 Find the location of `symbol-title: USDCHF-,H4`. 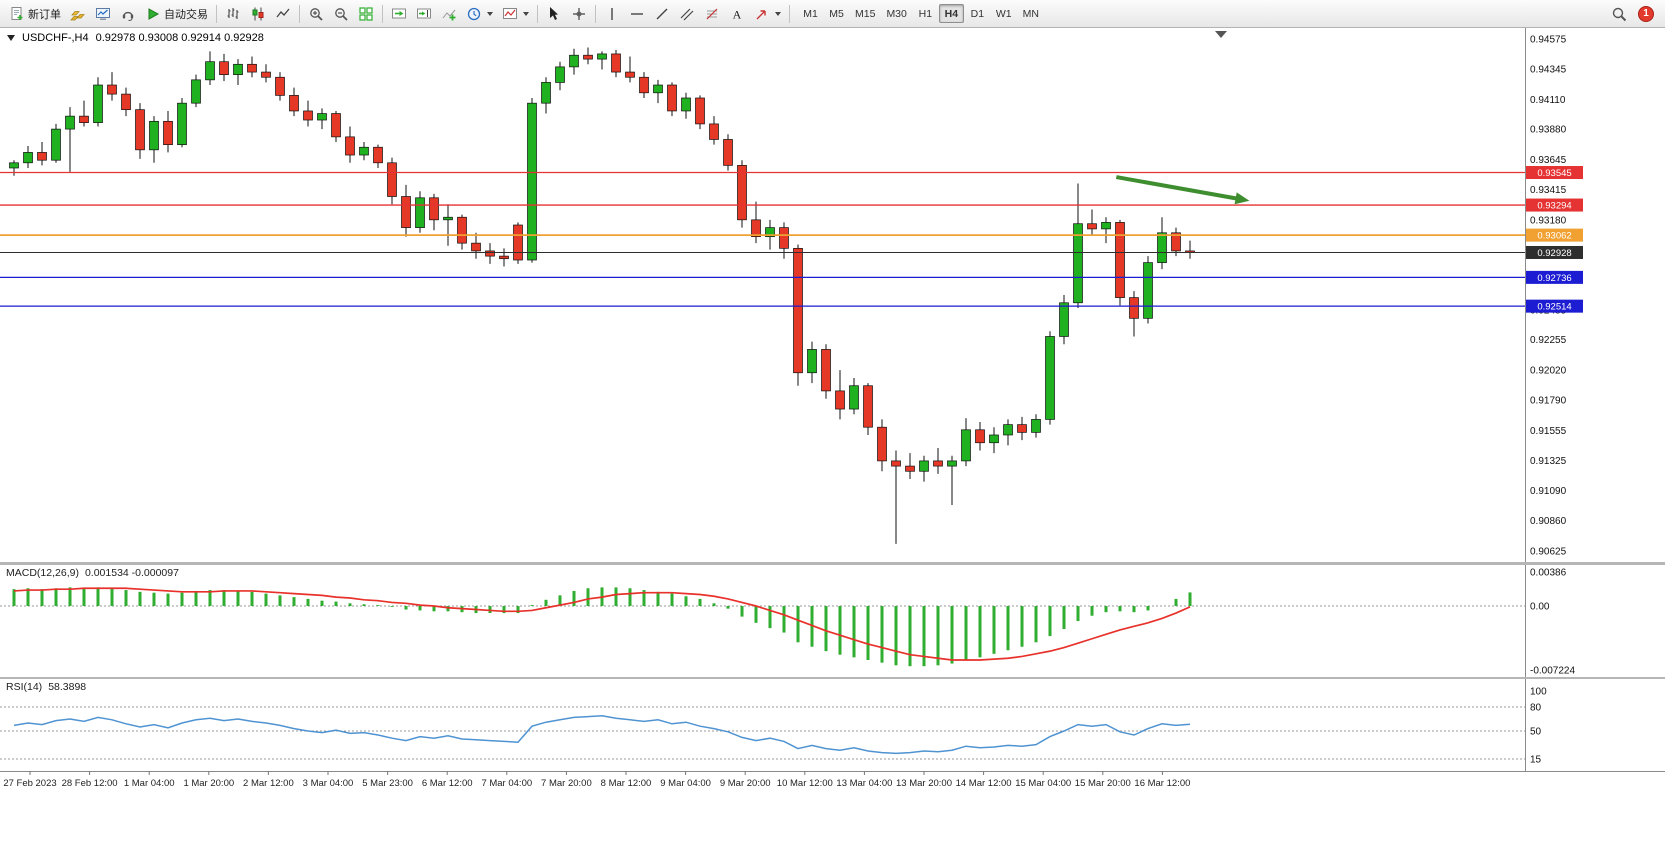

symbol-title: USDCHF-,H4 is located at coordinates (55, 38).